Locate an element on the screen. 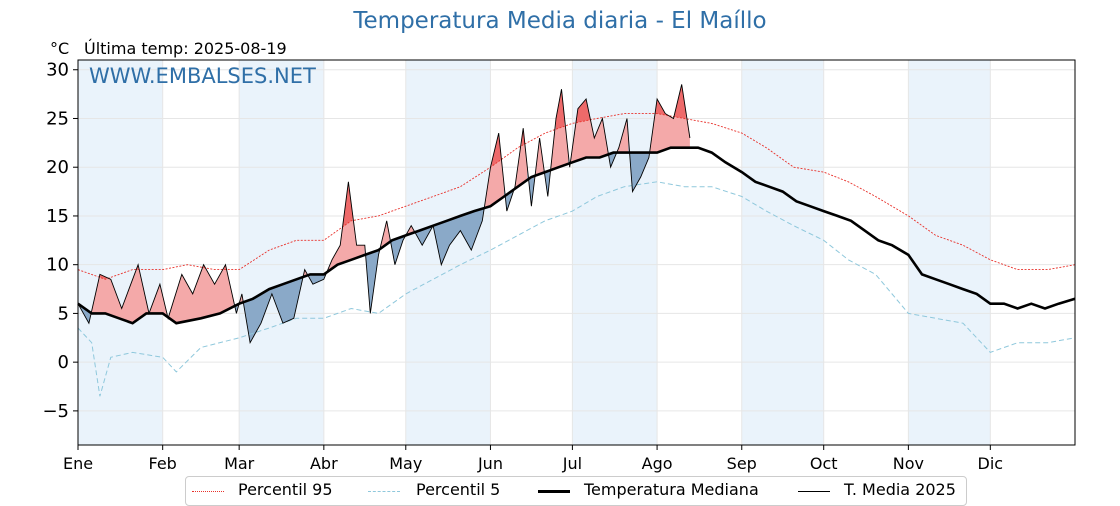 Image resolution: width=1120 pixels, height=506 pixels. x-tick-label-jun: Jun is located at coordinates (490, 463).